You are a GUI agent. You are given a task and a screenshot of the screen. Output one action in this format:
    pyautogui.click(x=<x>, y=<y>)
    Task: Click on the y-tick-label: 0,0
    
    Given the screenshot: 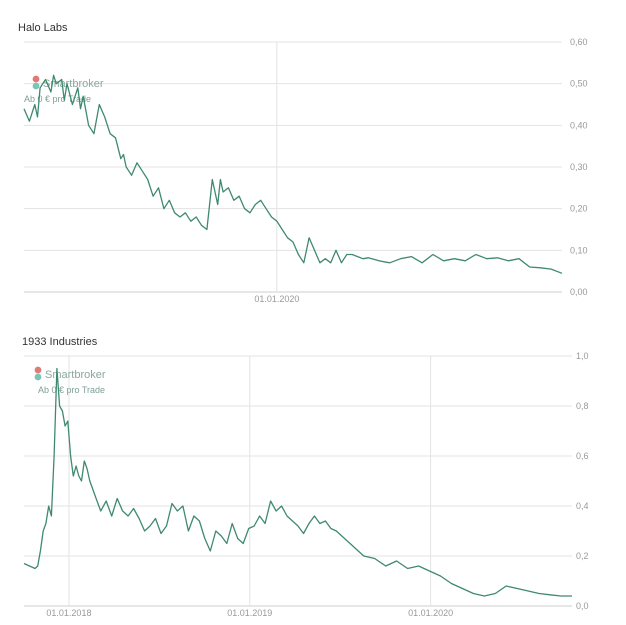 What is the action you would take?
    pyautogui.click(x=582, y=606)
    